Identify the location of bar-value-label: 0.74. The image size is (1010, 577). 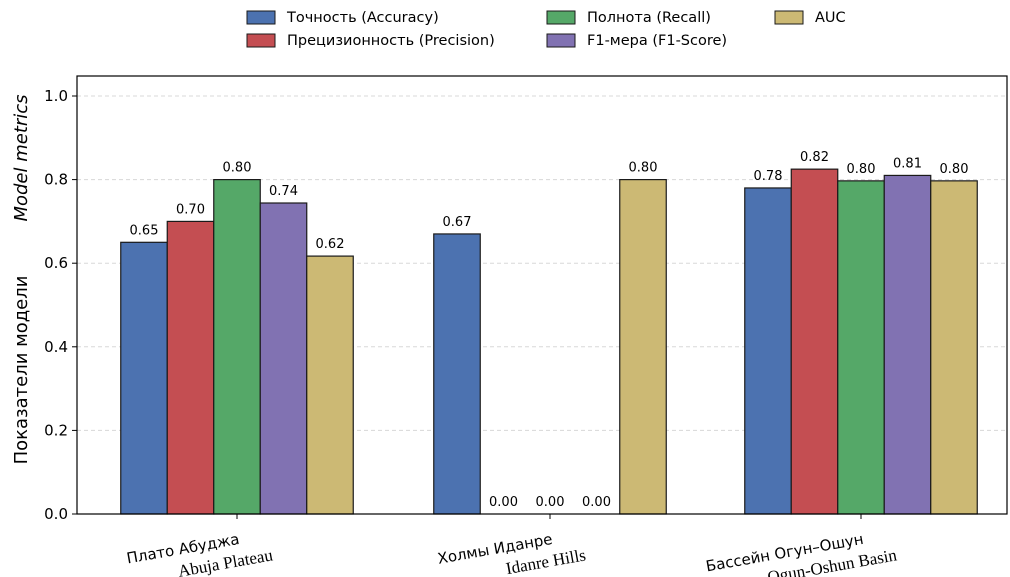
(283, 191).